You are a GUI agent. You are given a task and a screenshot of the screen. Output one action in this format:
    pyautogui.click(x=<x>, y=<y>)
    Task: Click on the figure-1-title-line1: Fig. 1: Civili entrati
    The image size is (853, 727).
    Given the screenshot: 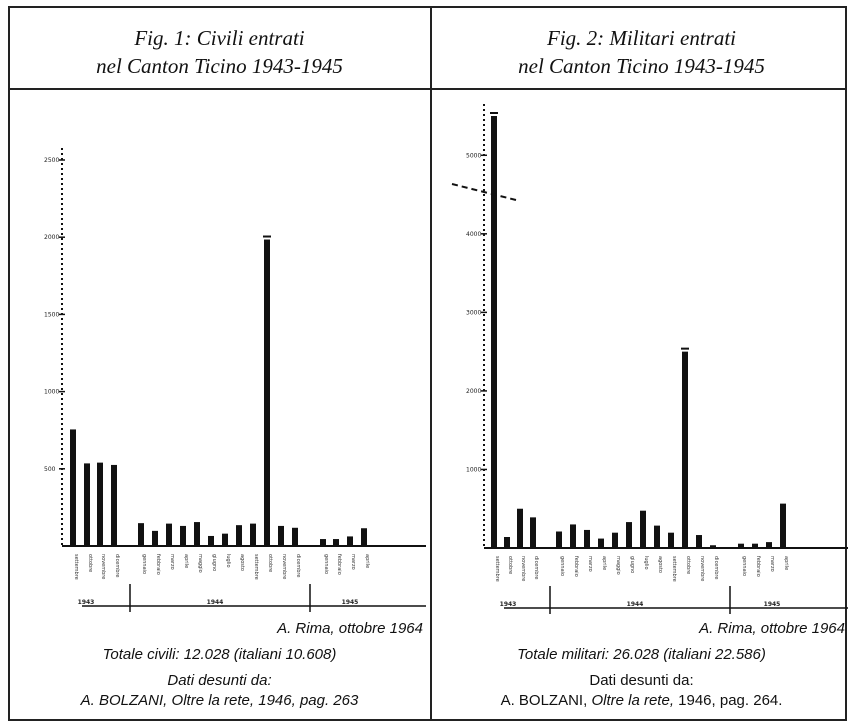 What is the action you would take?
    pyautogui.click(x=219, y=38)
    